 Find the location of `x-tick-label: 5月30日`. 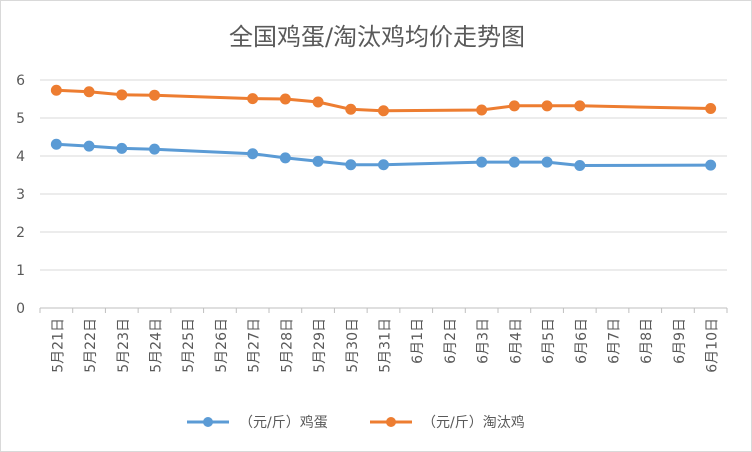

x-tick-label: 5月30日 is located at coordinates (353, 345).